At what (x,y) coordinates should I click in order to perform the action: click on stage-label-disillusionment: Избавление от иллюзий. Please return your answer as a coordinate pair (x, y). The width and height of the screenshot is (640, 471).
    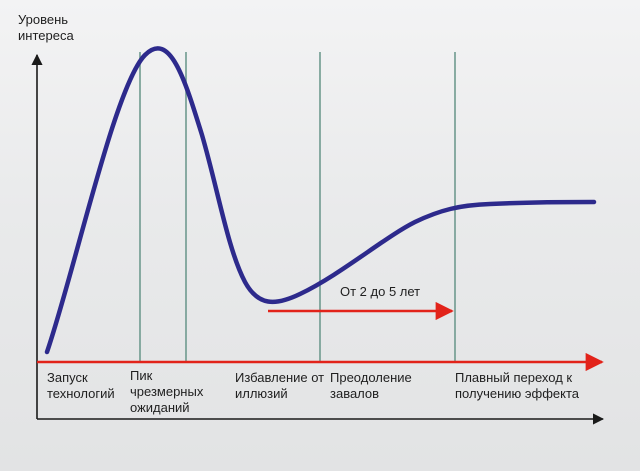
    Looking at the image, I should click on (279, 386).